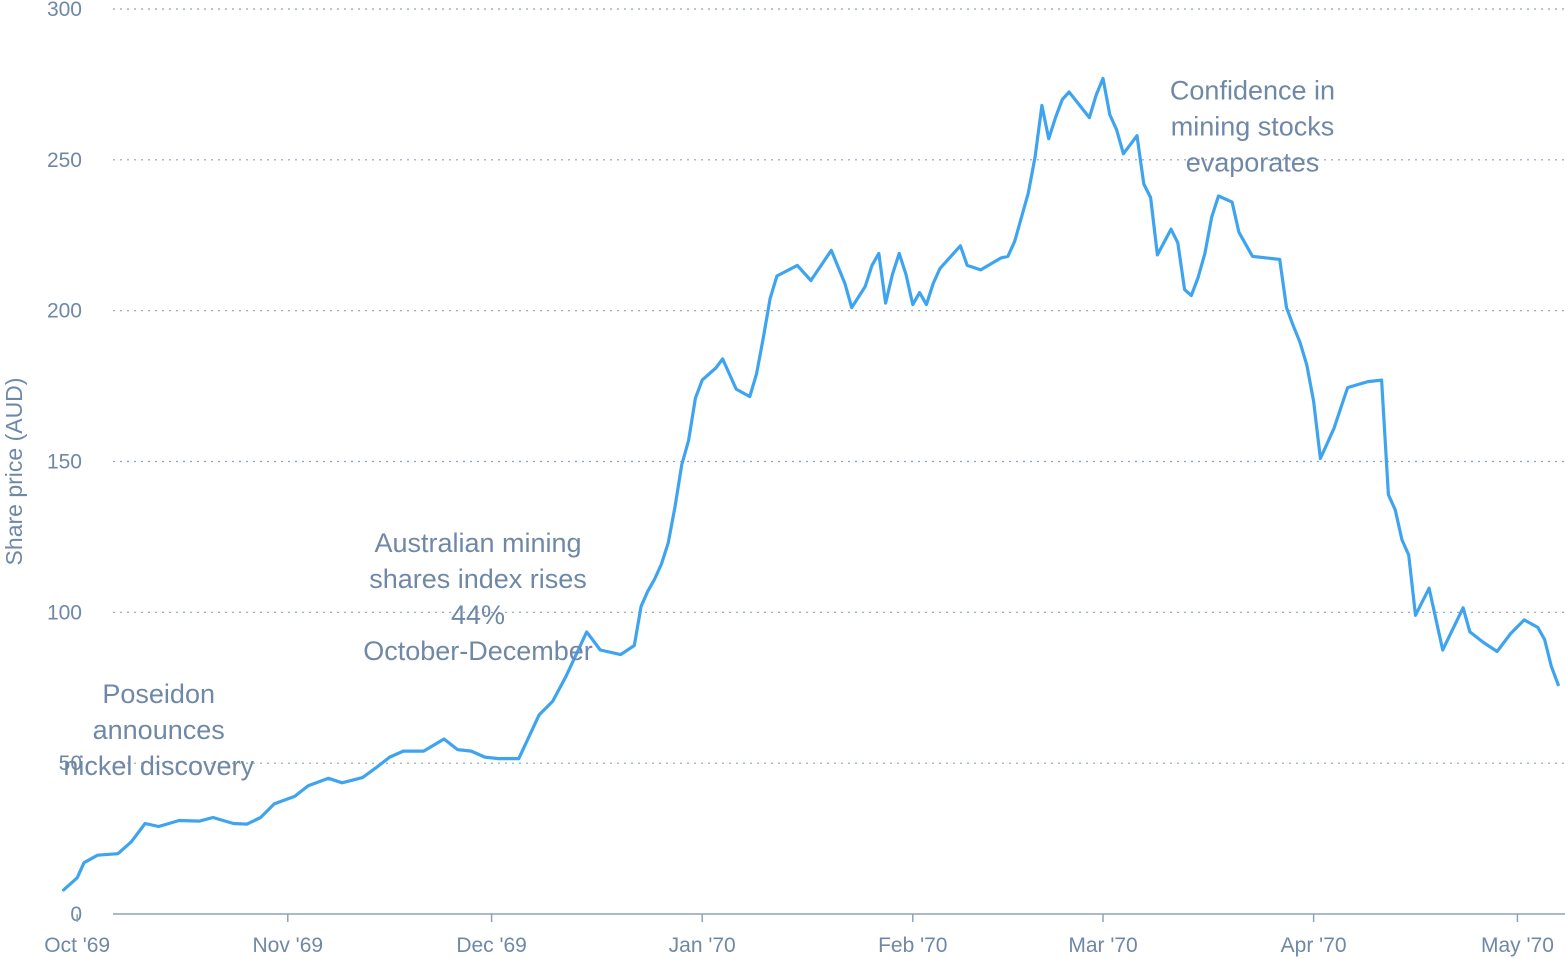 This screenshot has height=959, width=1565. Describe the element at coordinates (70, 763) in the screenshot. I see `y-tick-label: 50` at that location.